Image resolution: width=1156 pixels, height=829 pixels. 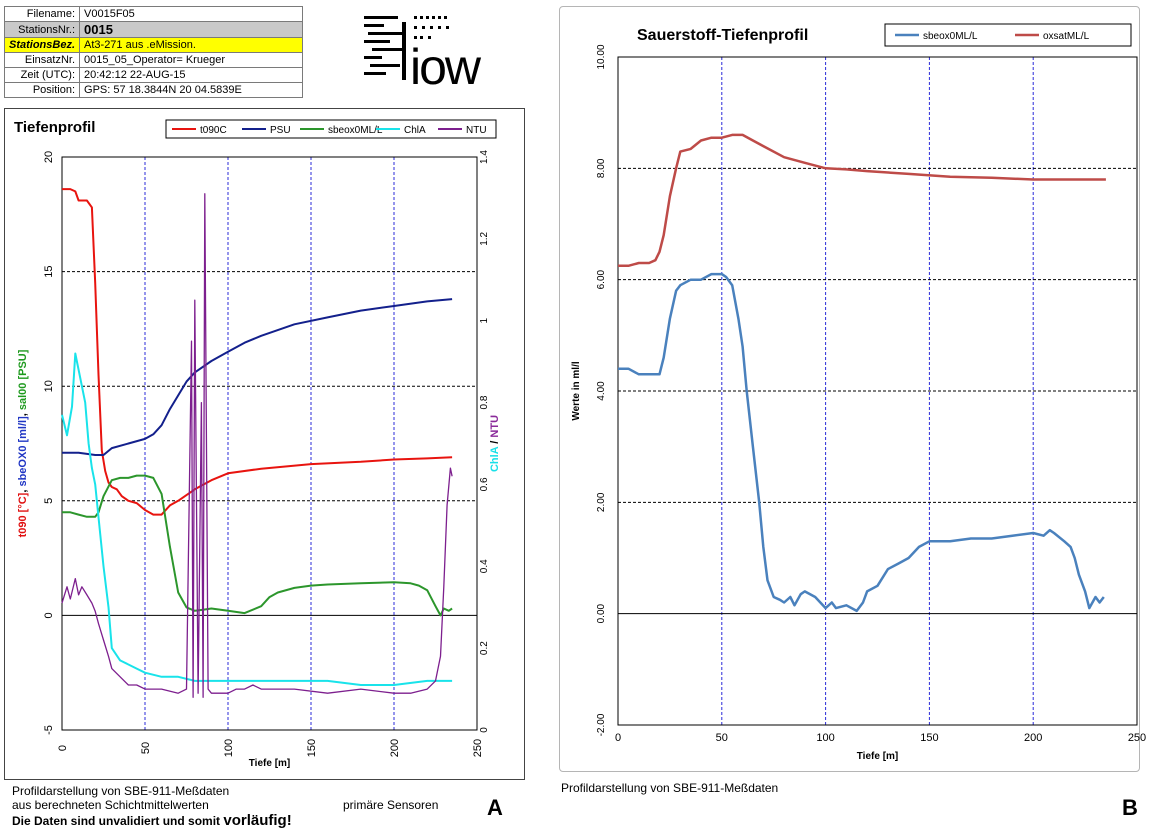 I want to click on y2-axis-label-part: /, so click(x=495, y=442).